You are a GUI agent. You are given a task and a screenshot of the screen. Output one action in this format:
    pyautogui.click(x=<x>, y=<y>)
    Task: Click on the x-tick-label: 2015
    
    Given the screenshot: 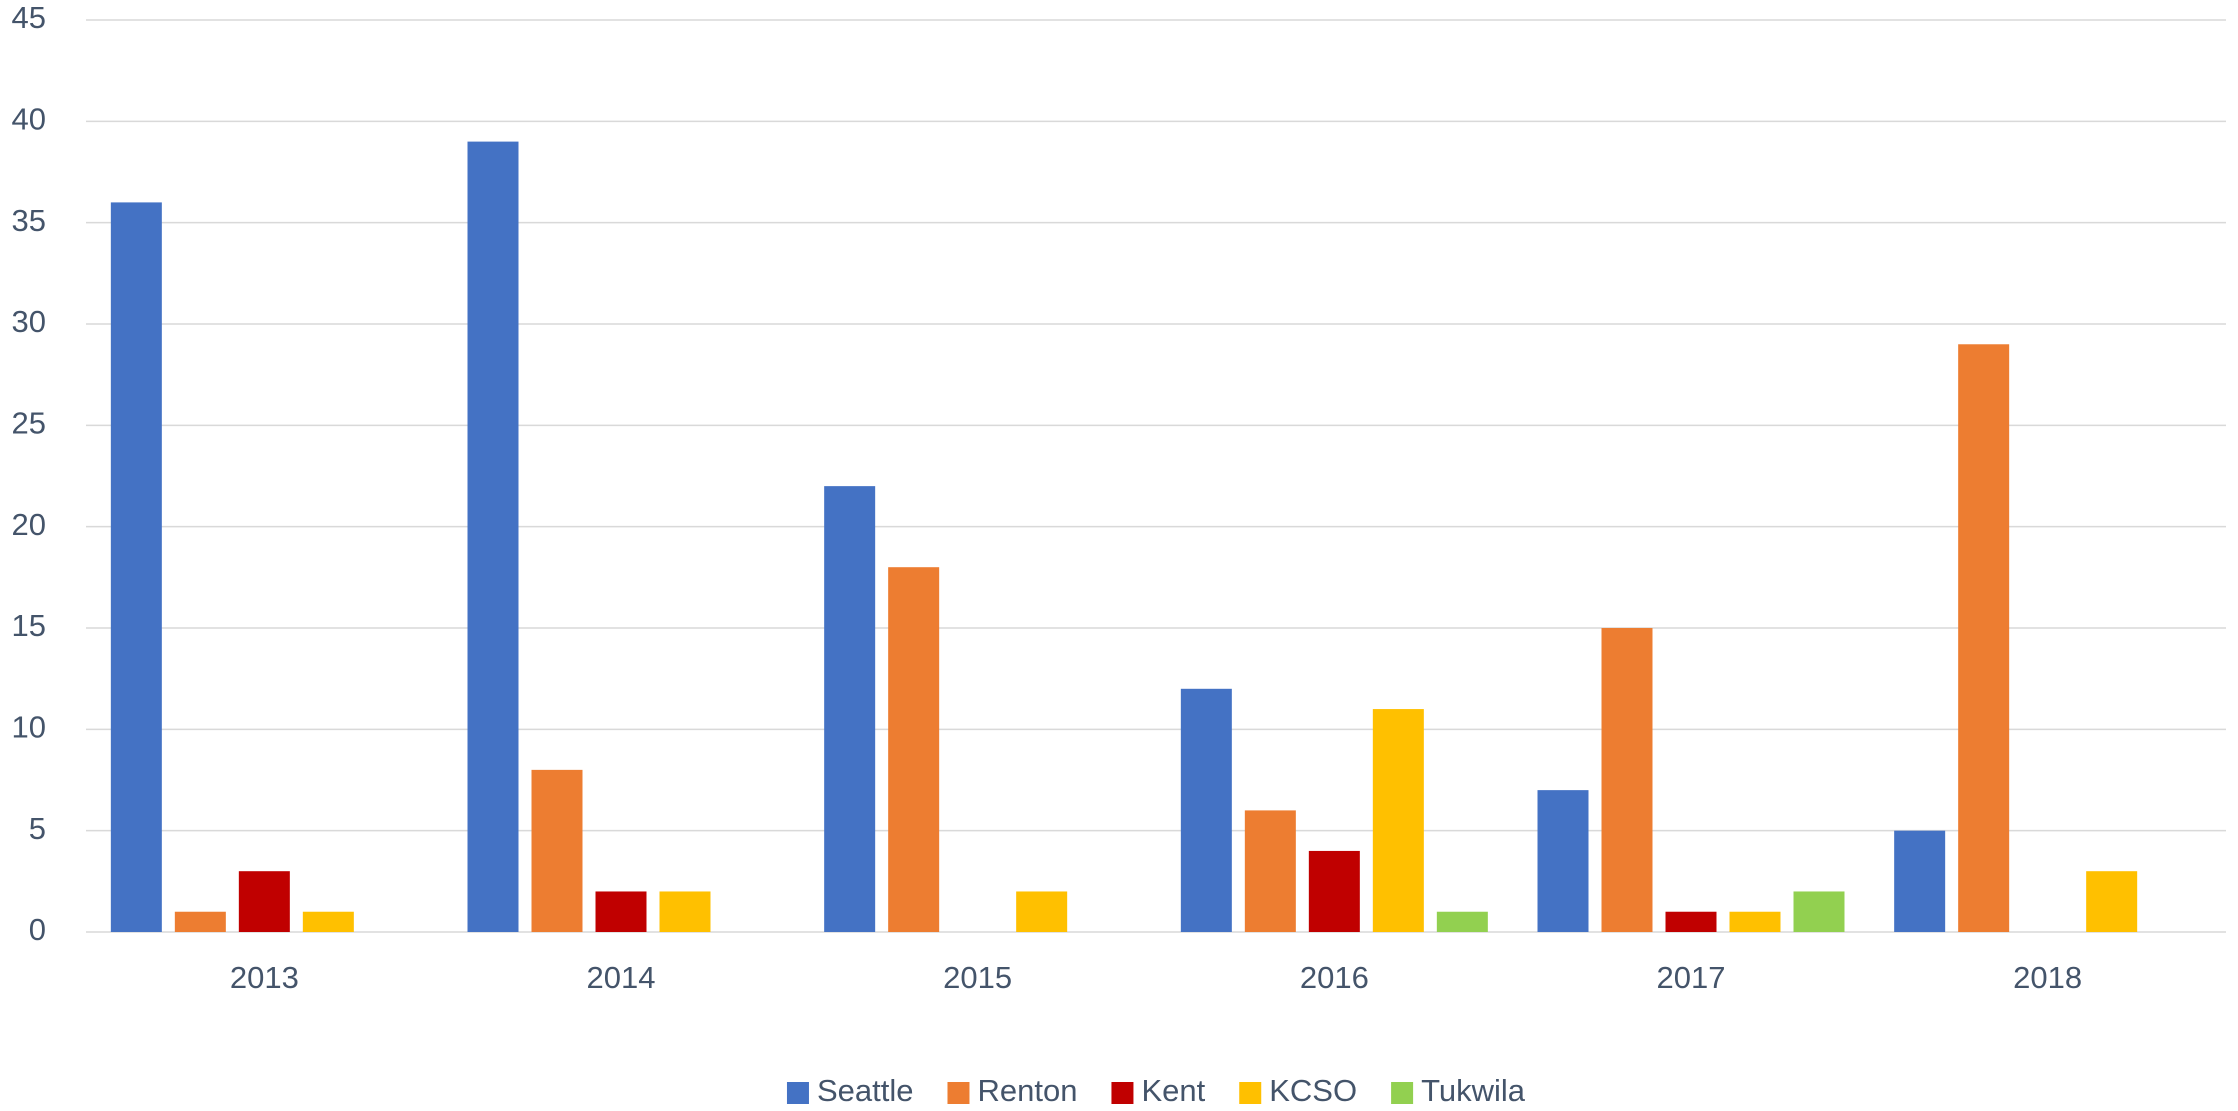 What is the action you would take?
    pyautogui.click(x=977, y=977)
    